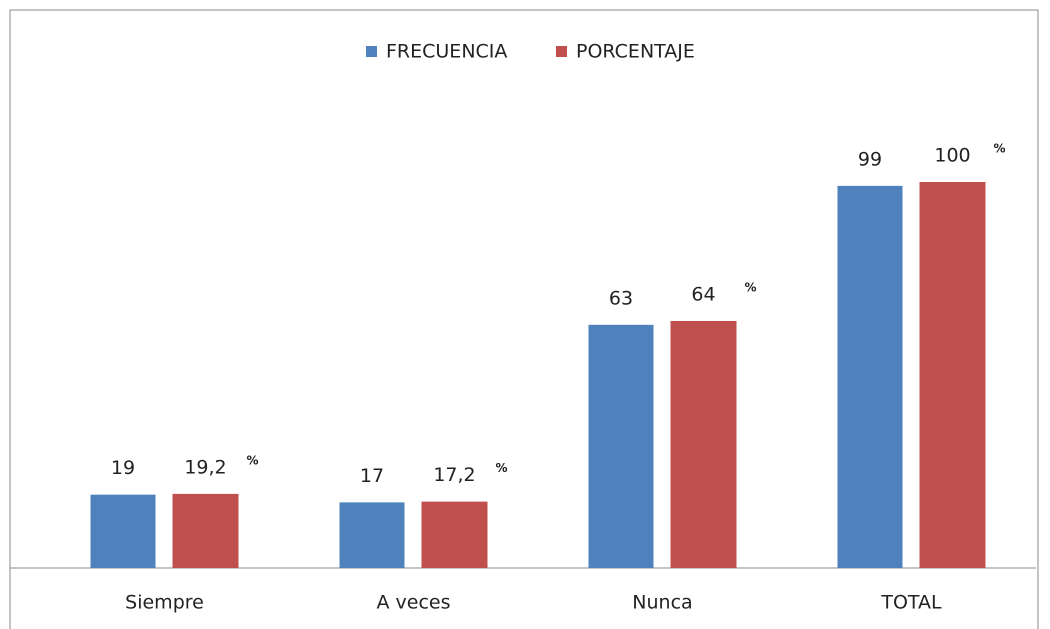 This screenshot has width=1050, height=629. What do you see at coordinates (952, 156) in the screenshot?
I see `data-label: 100` at bounding box center [952, 156].